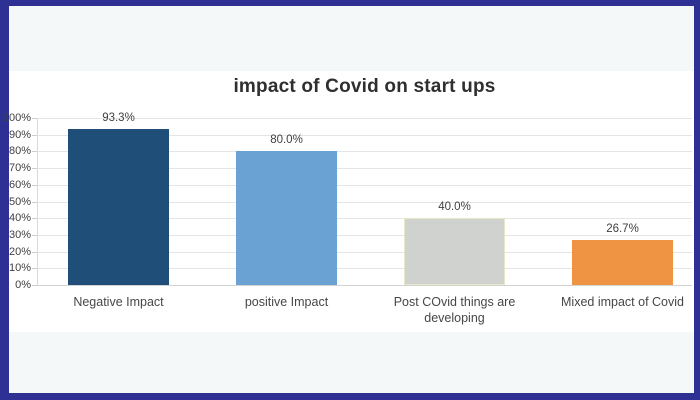 This screenshot has width=700, height=400. Describe the element at coordinates (286, 302) in the screenshot. I see `x-category-label: positive Impact` at that location.